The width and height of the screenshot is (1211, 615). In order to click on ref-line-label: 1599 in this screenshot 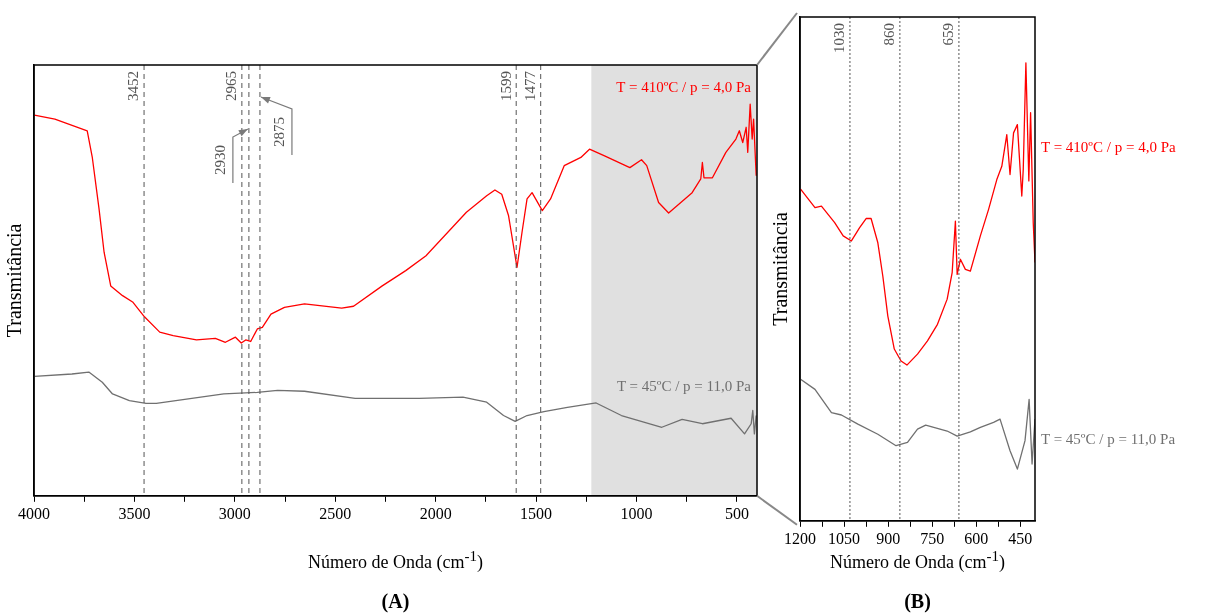, I will do `click(505, 86)`.